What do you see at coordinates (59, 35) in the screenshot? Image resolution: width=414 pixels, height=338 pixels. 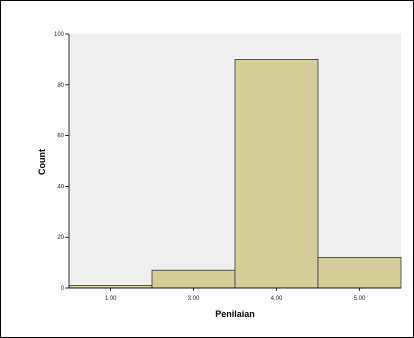 I see `y-tick-label: 100` at bounding box center [59, 35].